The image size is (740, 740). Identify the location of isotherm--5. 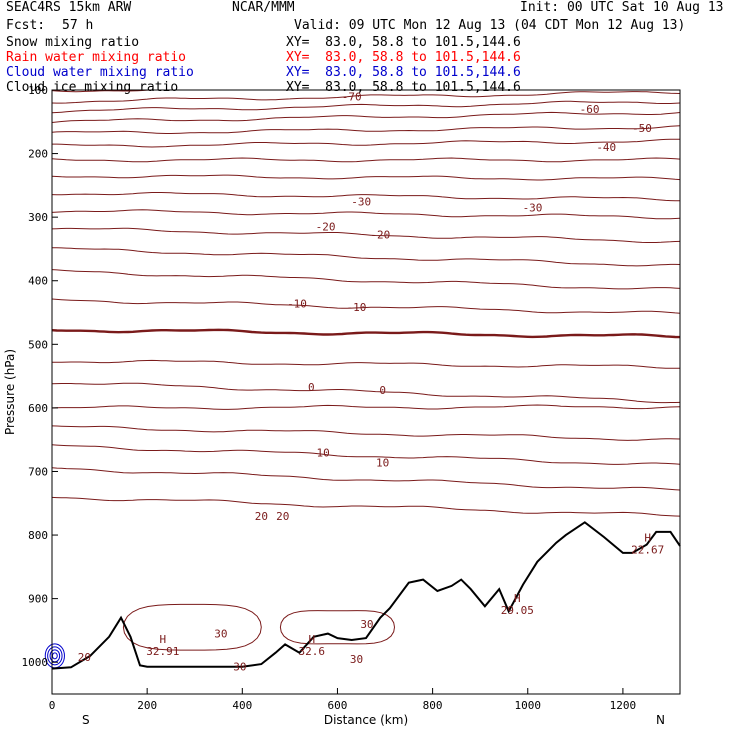
(366, 306).